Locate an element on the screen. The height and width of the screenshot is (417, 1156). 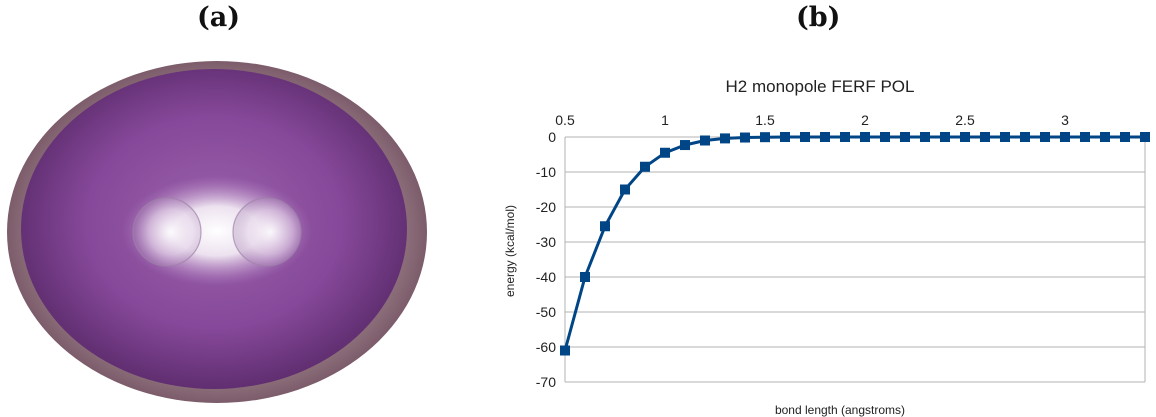
x-tick-label: 1 is located at coordinates (665, 120).